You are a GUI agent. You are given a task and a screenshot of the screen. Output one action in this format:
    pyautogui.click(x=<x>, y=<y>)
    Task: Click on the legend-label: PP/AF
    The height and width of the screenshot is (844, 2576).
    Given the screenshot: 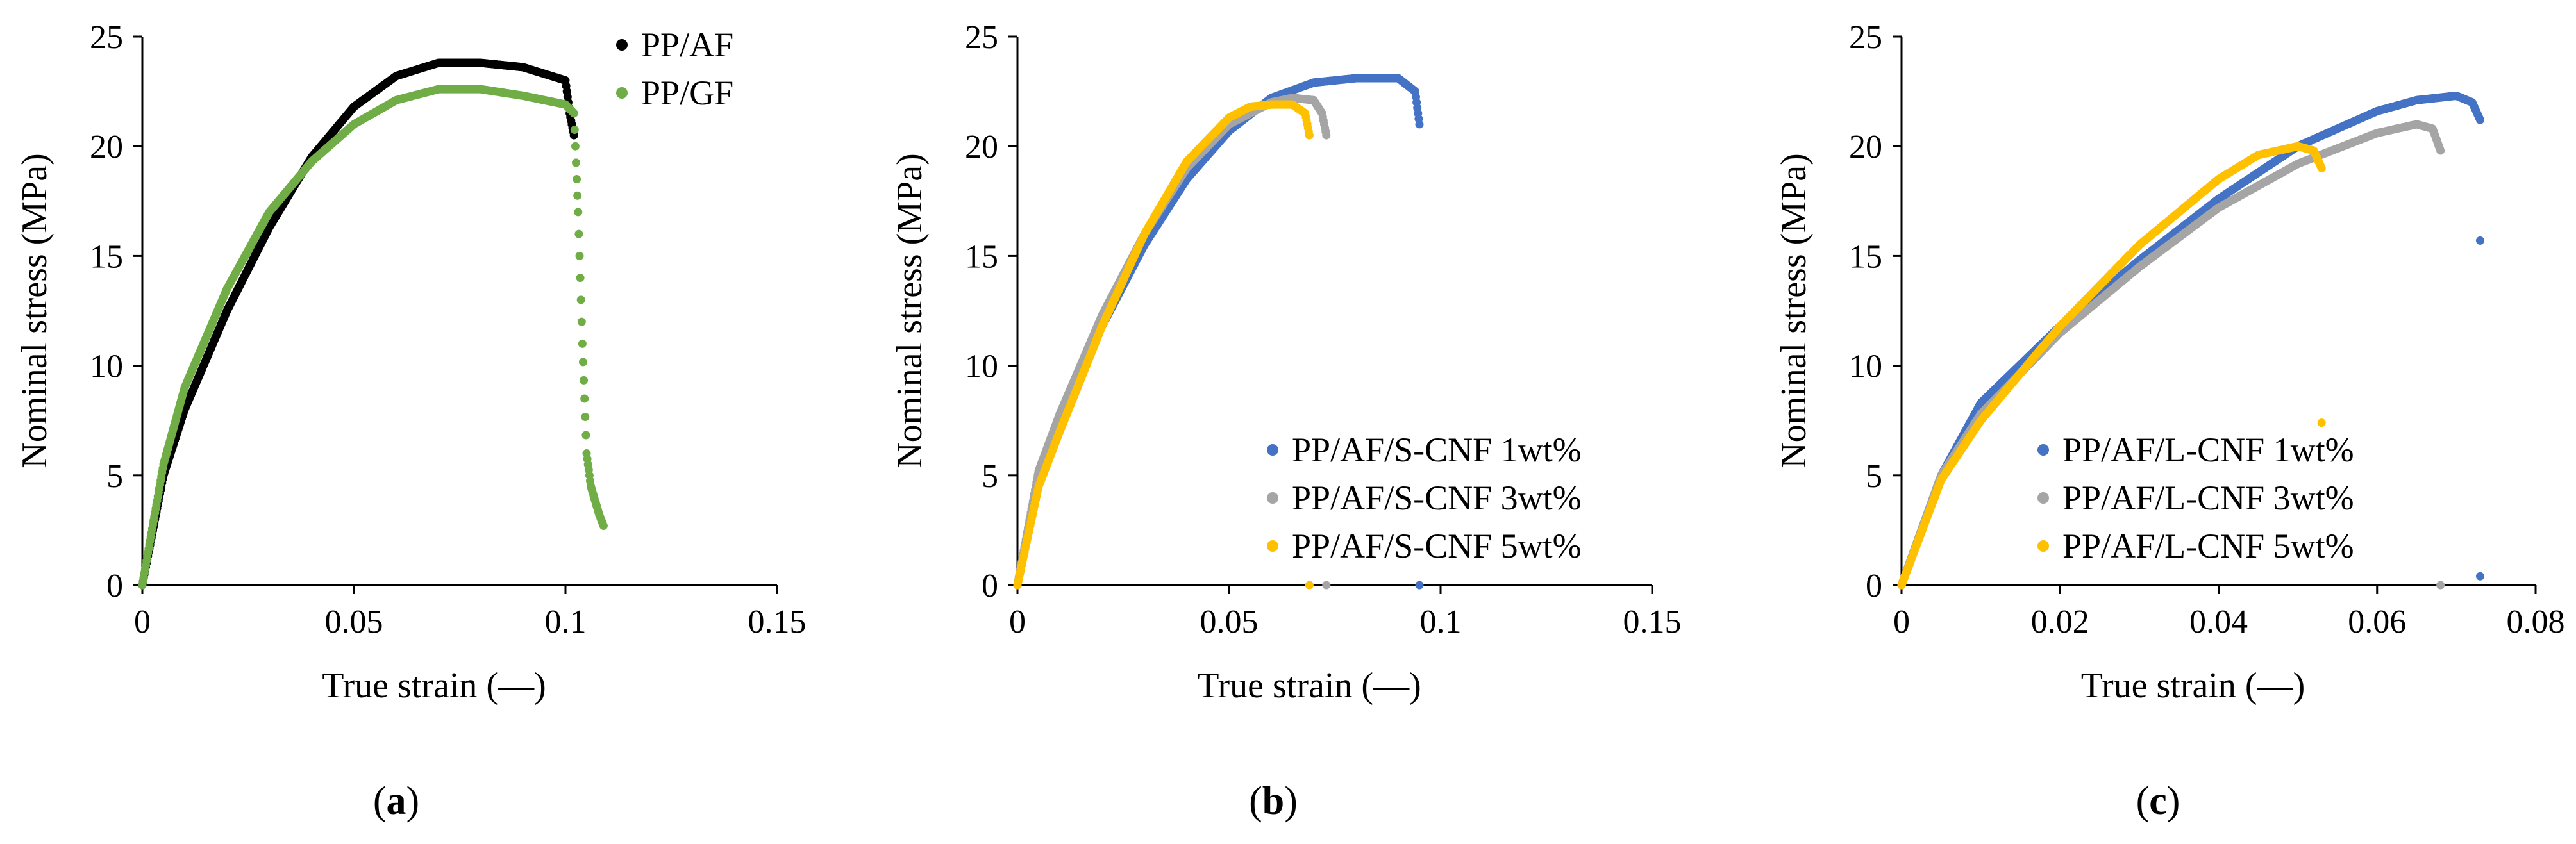 What is the action you would take?
    pyautogui.click(x=687, y=45)
    